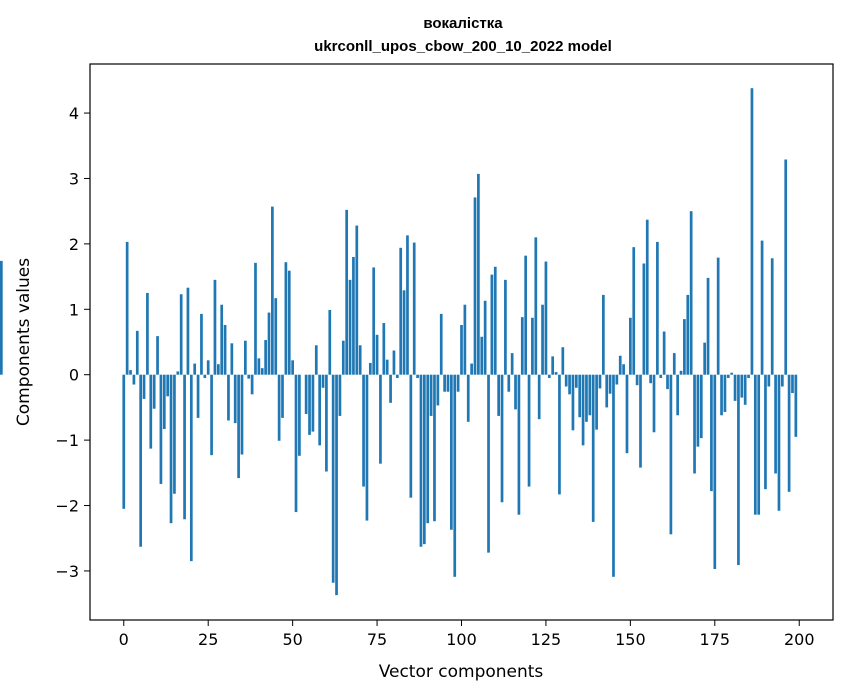  I want to click on y-tick-label: 4, so click(74, 113).